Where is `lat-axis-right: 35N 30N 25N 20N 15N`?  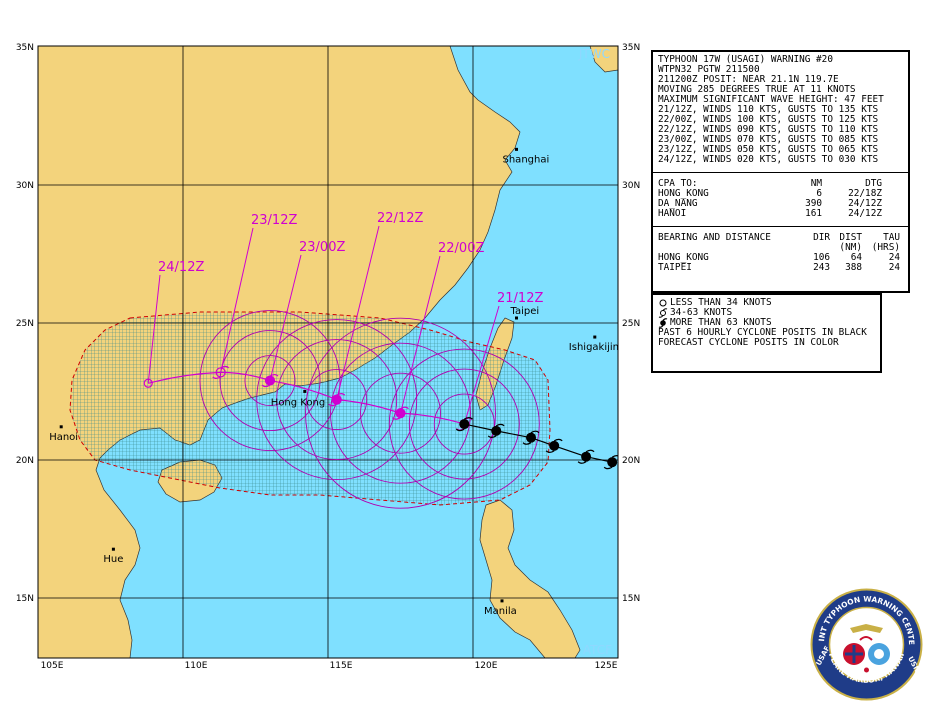 lat-axis-right: 35N 30N 25N 20N 15N is located at coordinates (631, 323).